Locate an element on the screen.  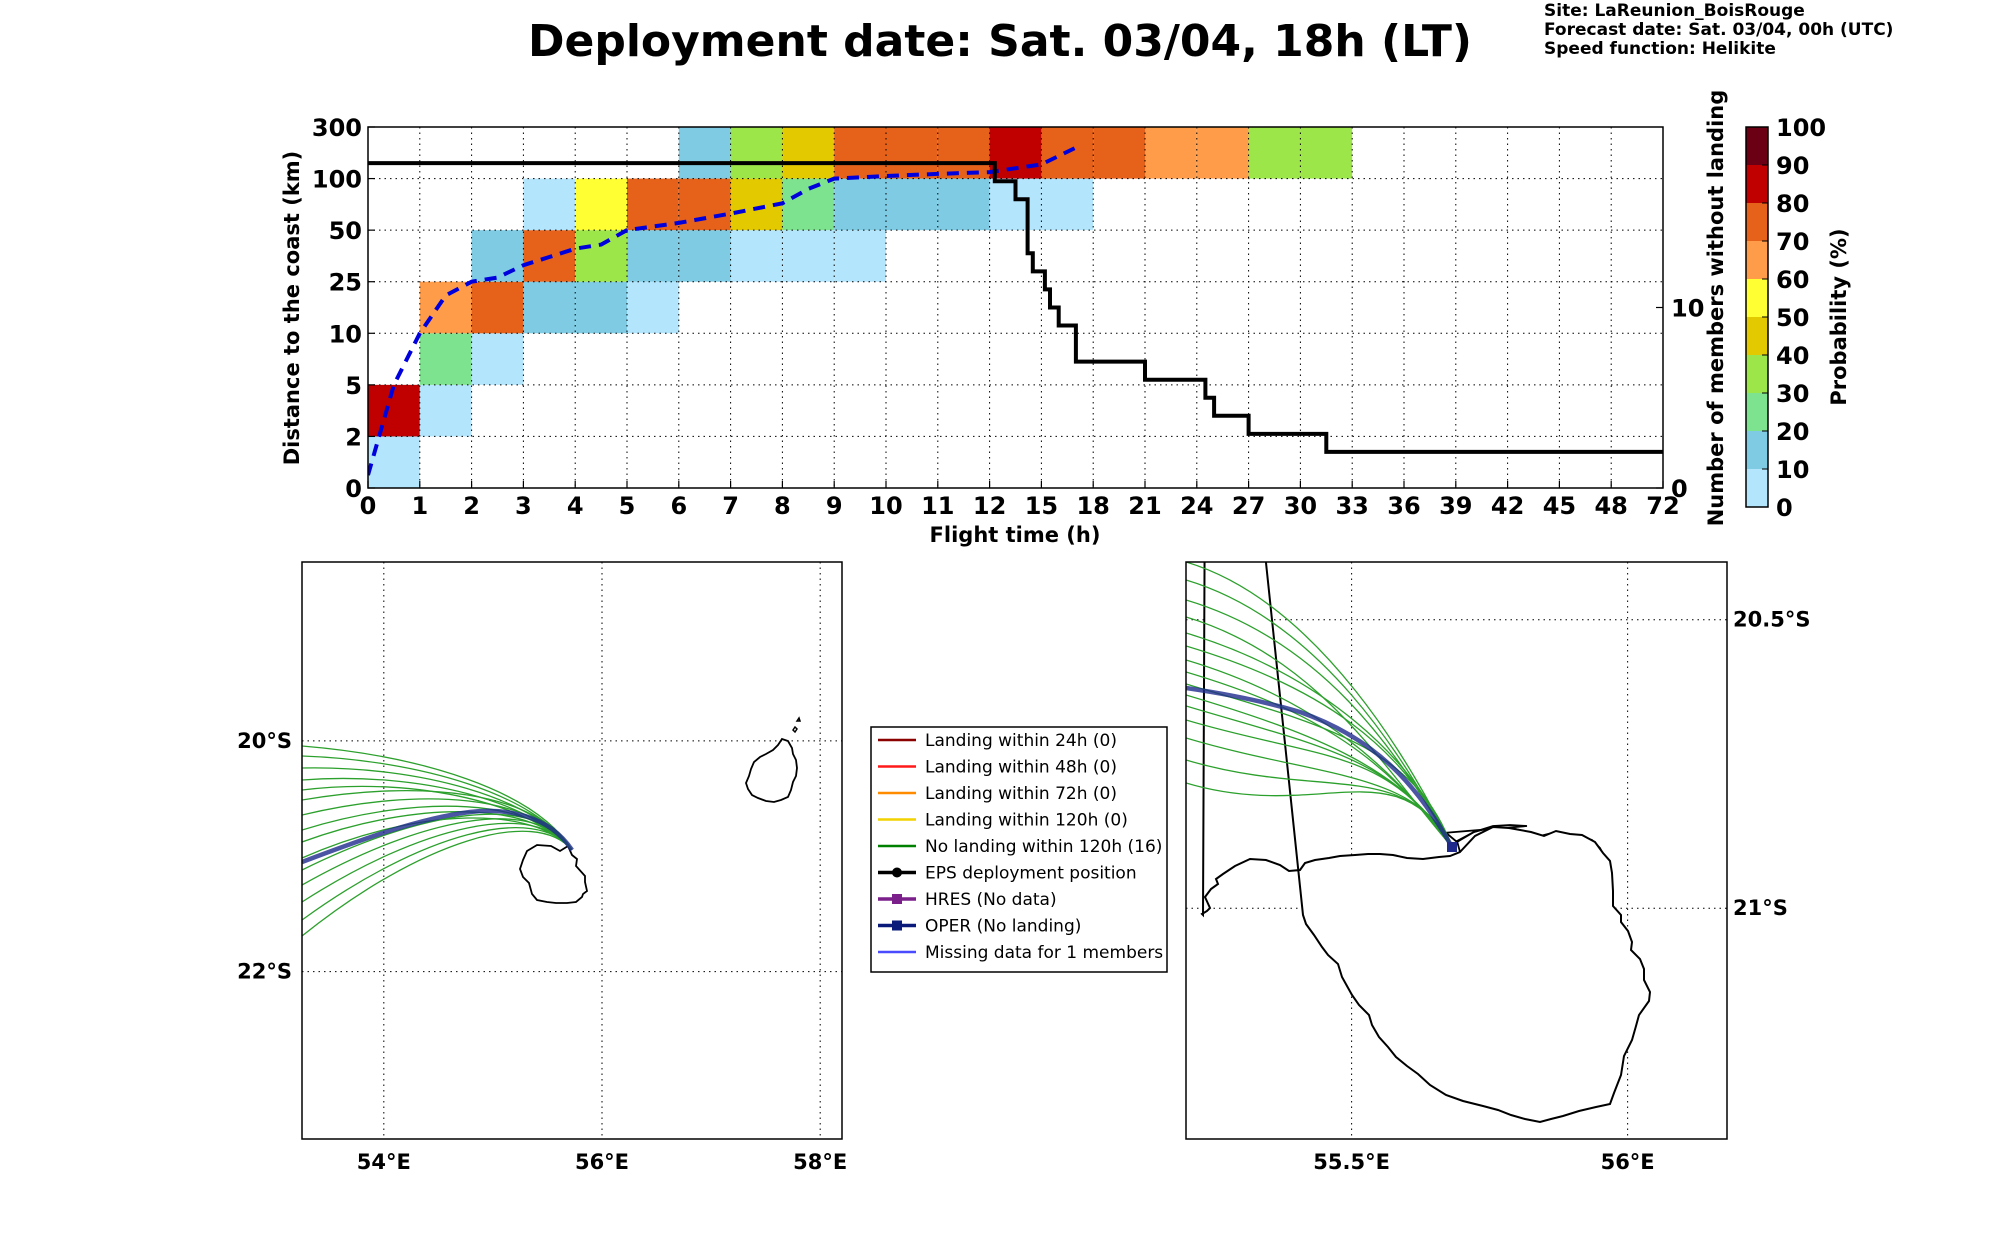
legend-frame is located at coordinates (1019, 849).